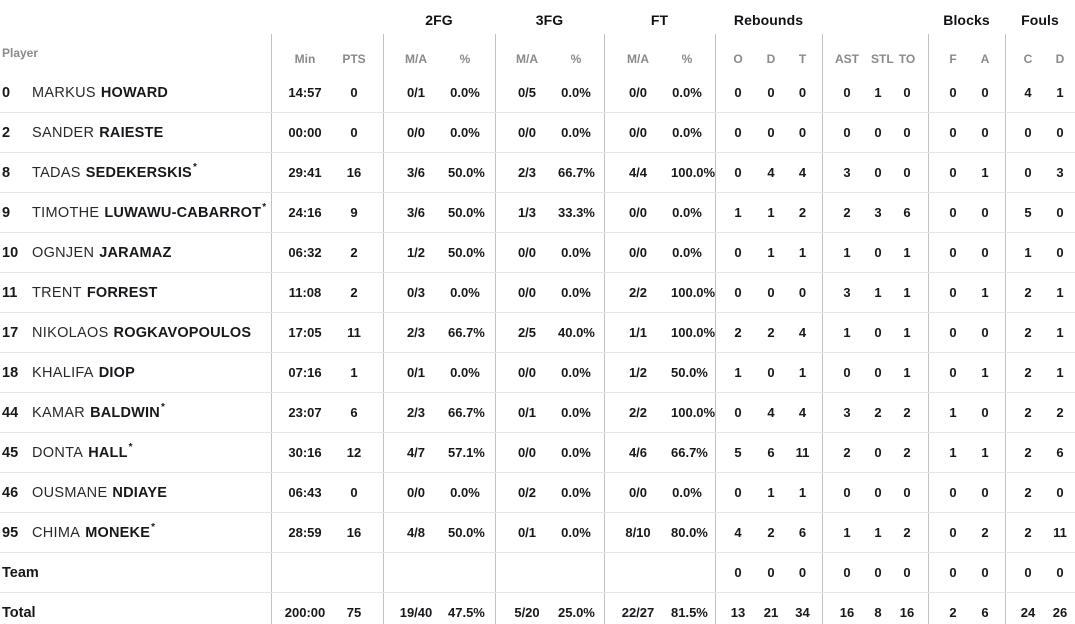  I want to click on col-header-2fg-pct: %, so click(465, 59).